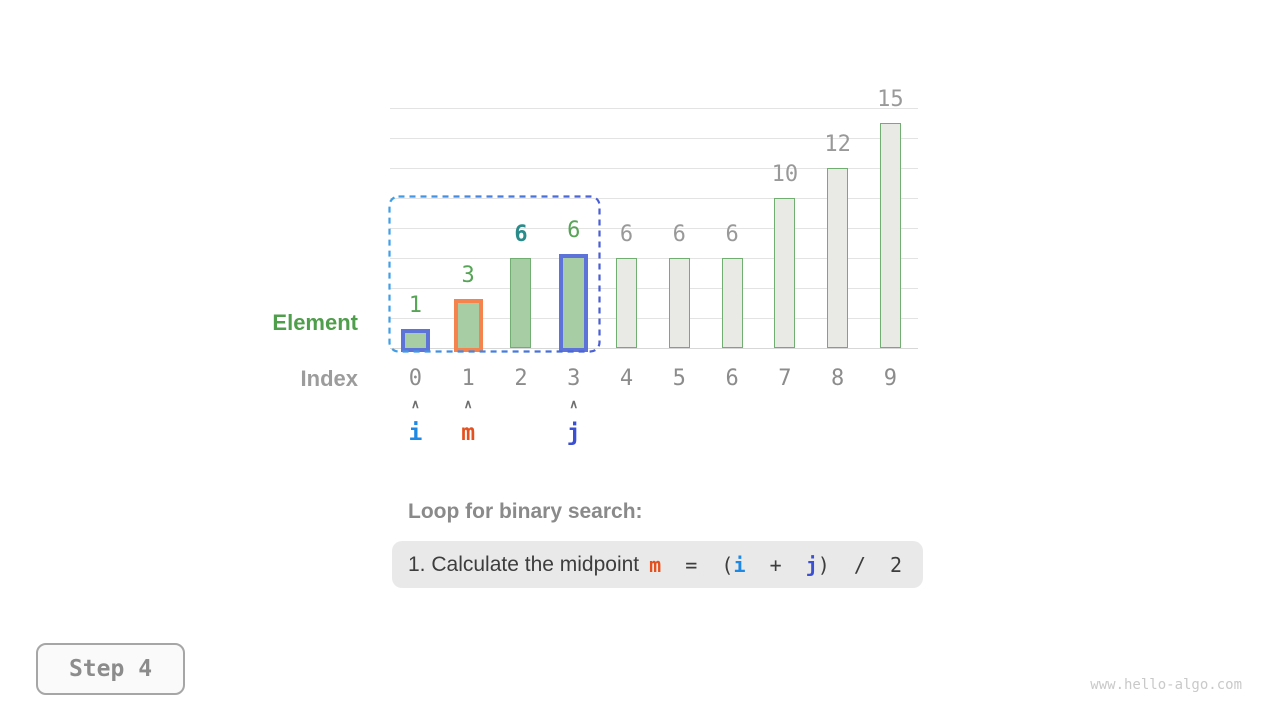 This screenshot has height=720, width=1280. I want to click on search-range-dashed-rect, so click(494, 274).